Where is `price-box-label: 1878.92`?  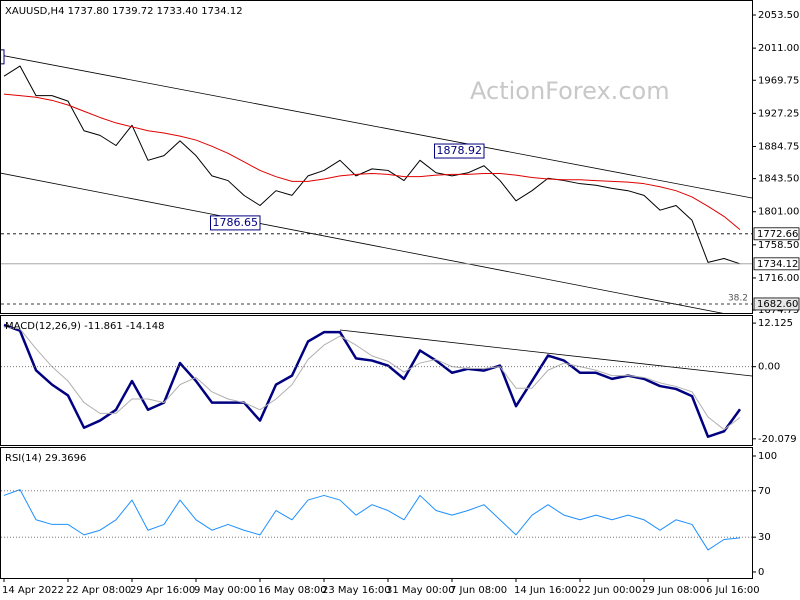 price-box-label: 1878.92 is located at coordinates (460, 150).